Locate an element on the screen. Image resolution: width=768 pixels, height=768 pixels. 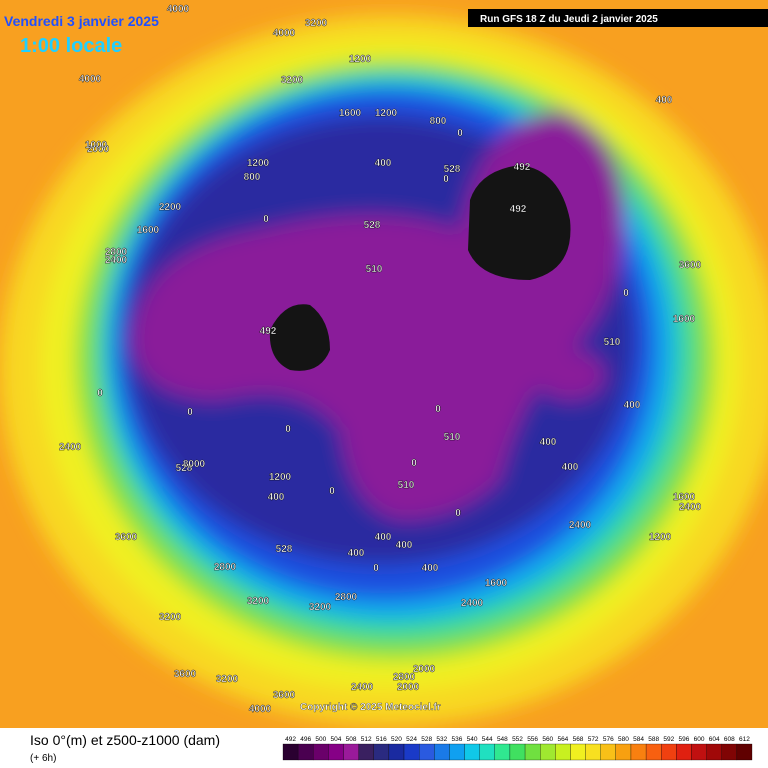
map-date: Vendredi 3 janvier 2025 is located at coordinates (81, 21).